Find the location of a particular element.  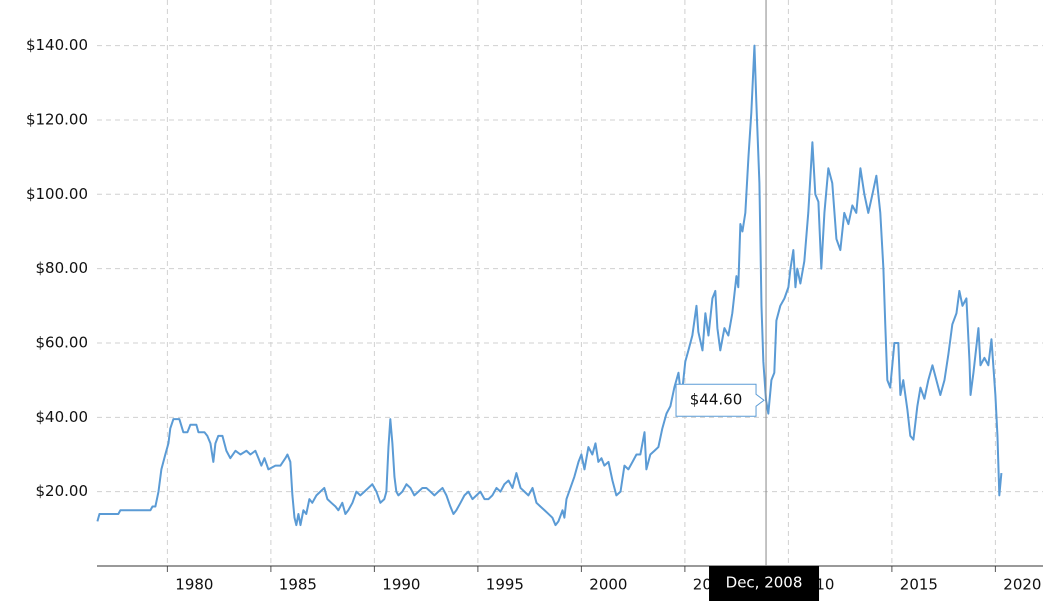

tooltip-box is located at coordinates (720, 400).